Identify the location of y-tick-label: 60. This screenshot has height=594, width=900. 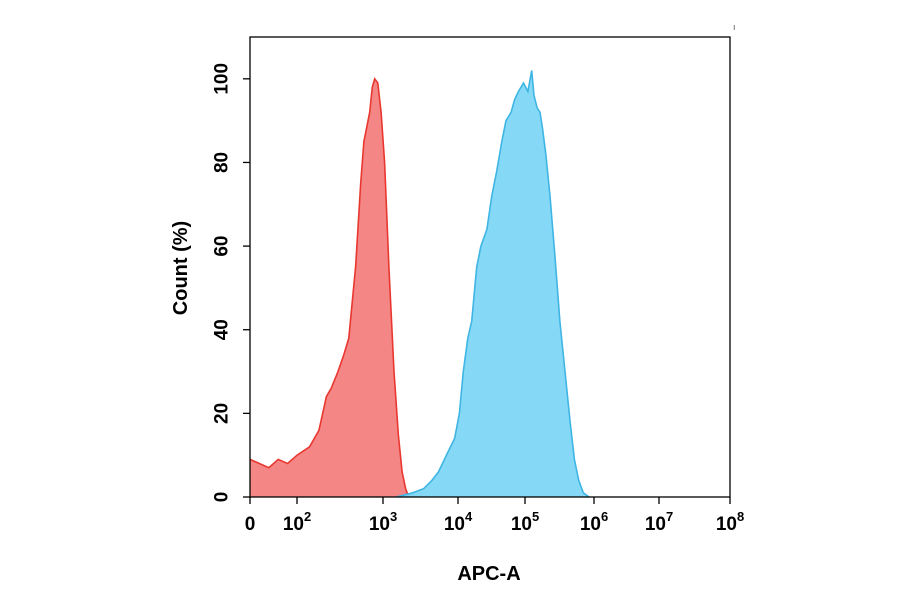
(222, 246).